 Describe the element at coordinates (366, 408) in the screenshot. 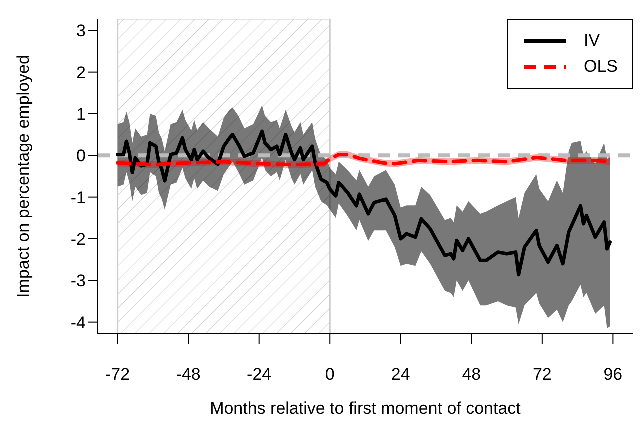

I see `x-axis-title: Months relative to first moment of contact` at that location.